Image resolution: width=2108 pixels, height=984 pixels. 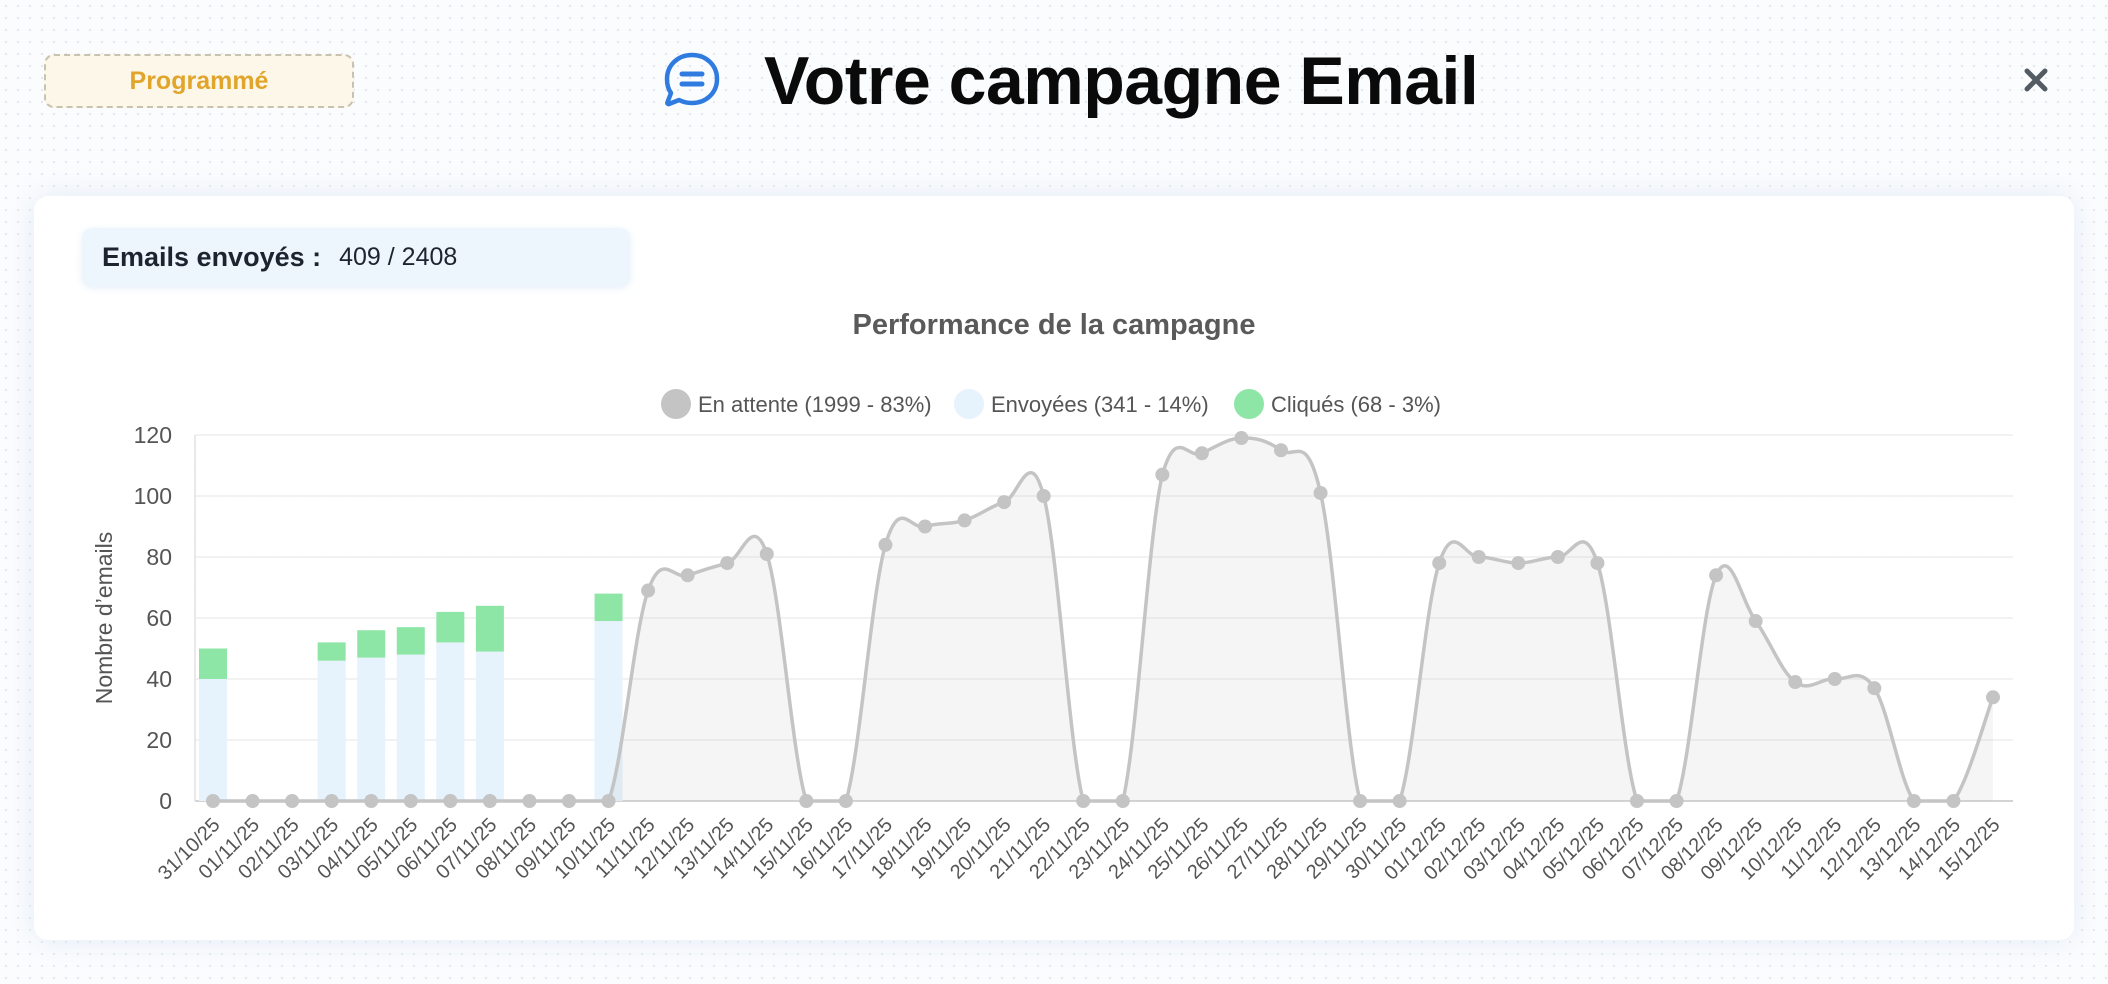 What do you see at coordinates (815, 404) in the screenshot?
I see `svg-text: En attente (1999 - 83%)` at bounding box center [815, 404].